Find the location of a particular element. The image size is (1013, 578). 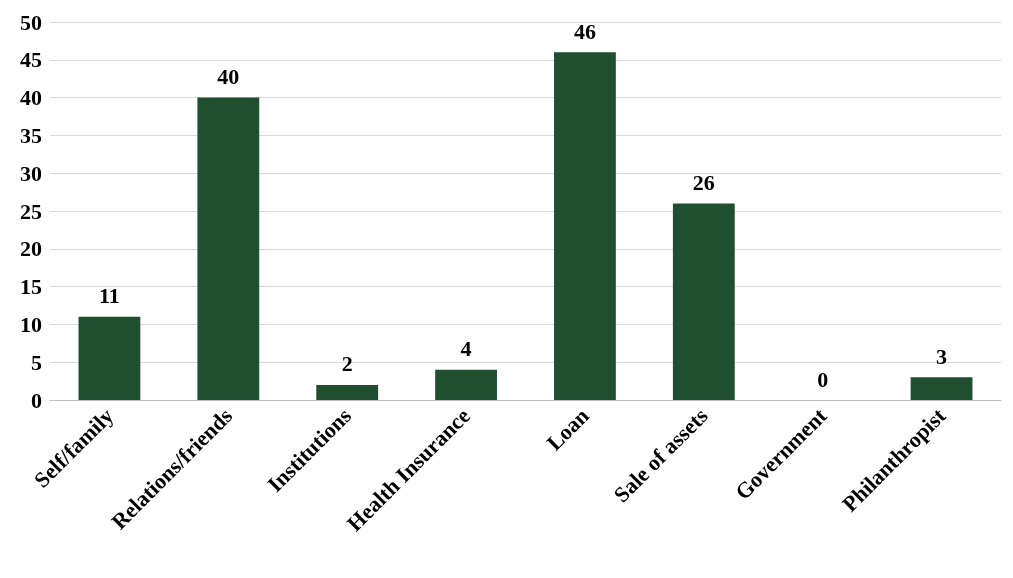

data-label: 0 is located at coordinates (823, 379).